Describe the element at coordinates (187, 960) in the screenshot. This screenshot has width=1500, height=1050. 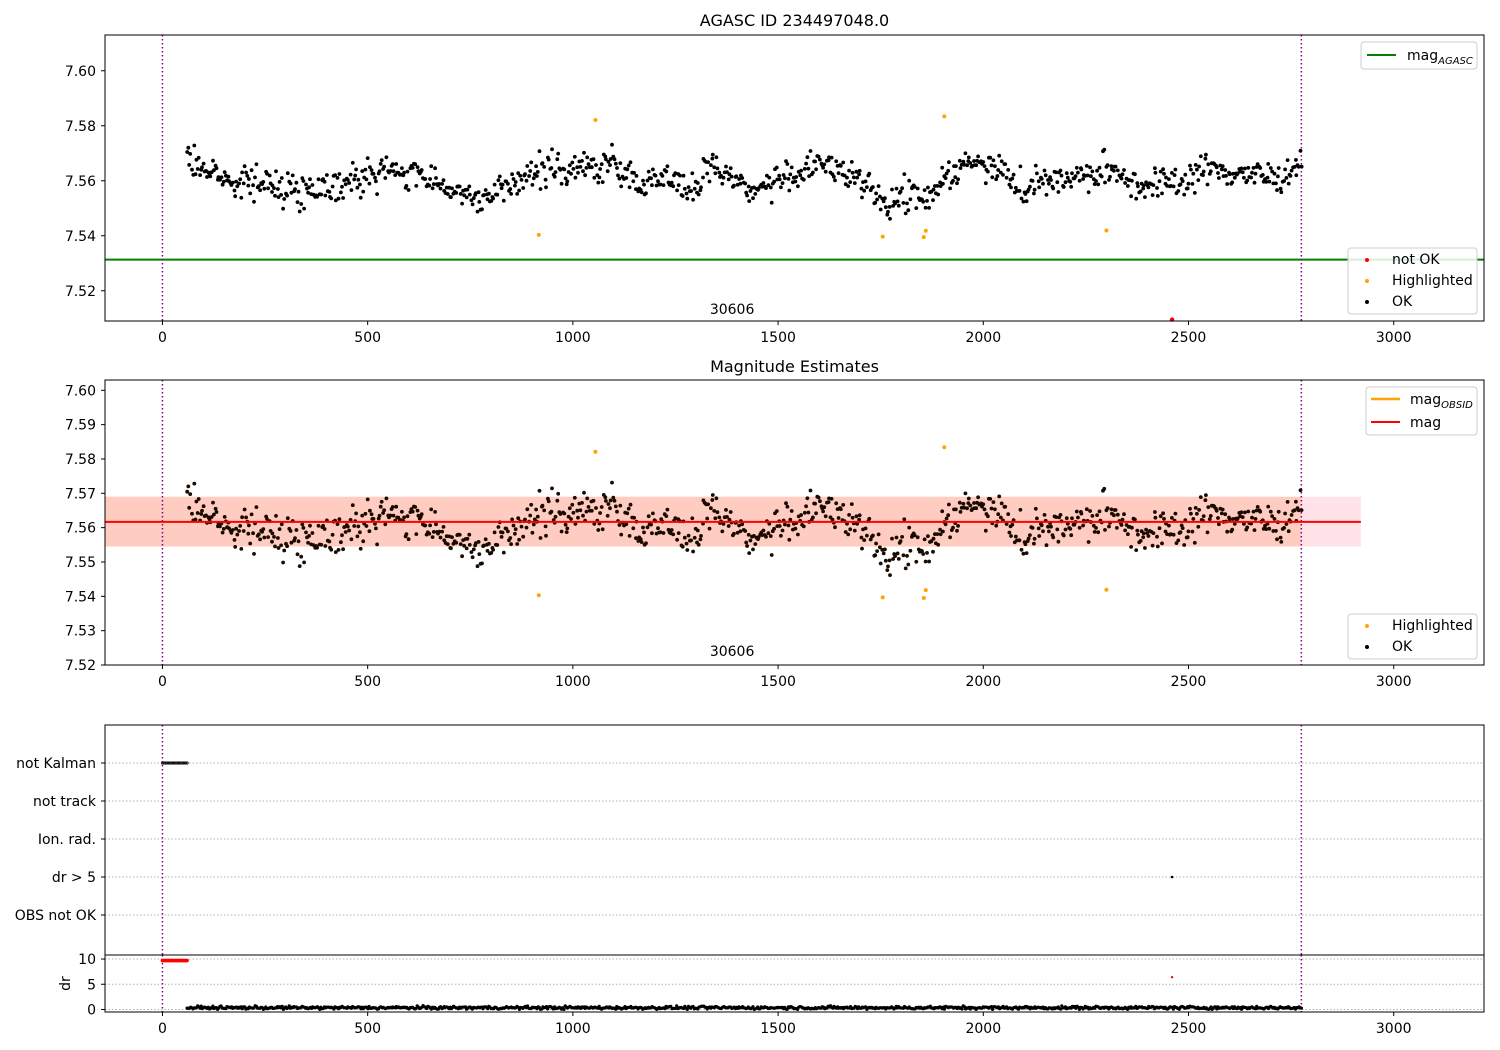
I see `dr-not-ok-point` at that location.